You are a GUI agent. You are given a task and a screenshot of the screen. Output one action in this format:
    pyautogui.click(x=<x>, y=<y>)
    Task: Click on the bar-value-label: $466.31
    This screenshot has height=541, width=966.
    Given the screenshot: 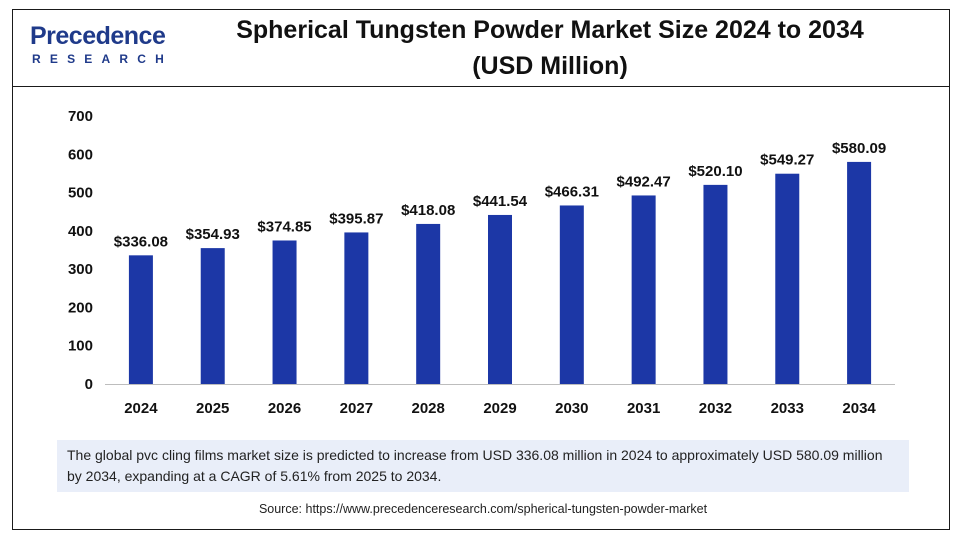 What is the action you would take?
    pyautogui.click(x=572, y=191)
    